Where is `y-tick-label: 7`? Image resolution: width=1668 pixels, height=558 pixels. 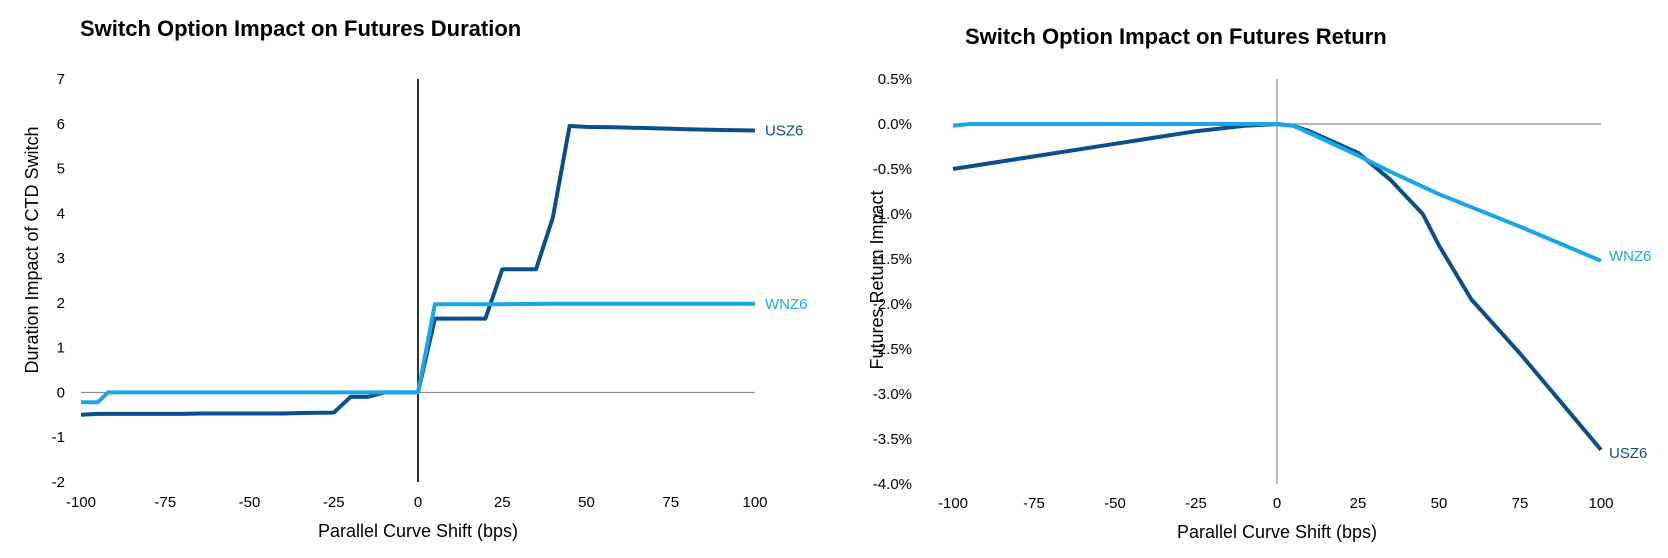 y-tick-label: 7 is located at coordinates (61, 79).